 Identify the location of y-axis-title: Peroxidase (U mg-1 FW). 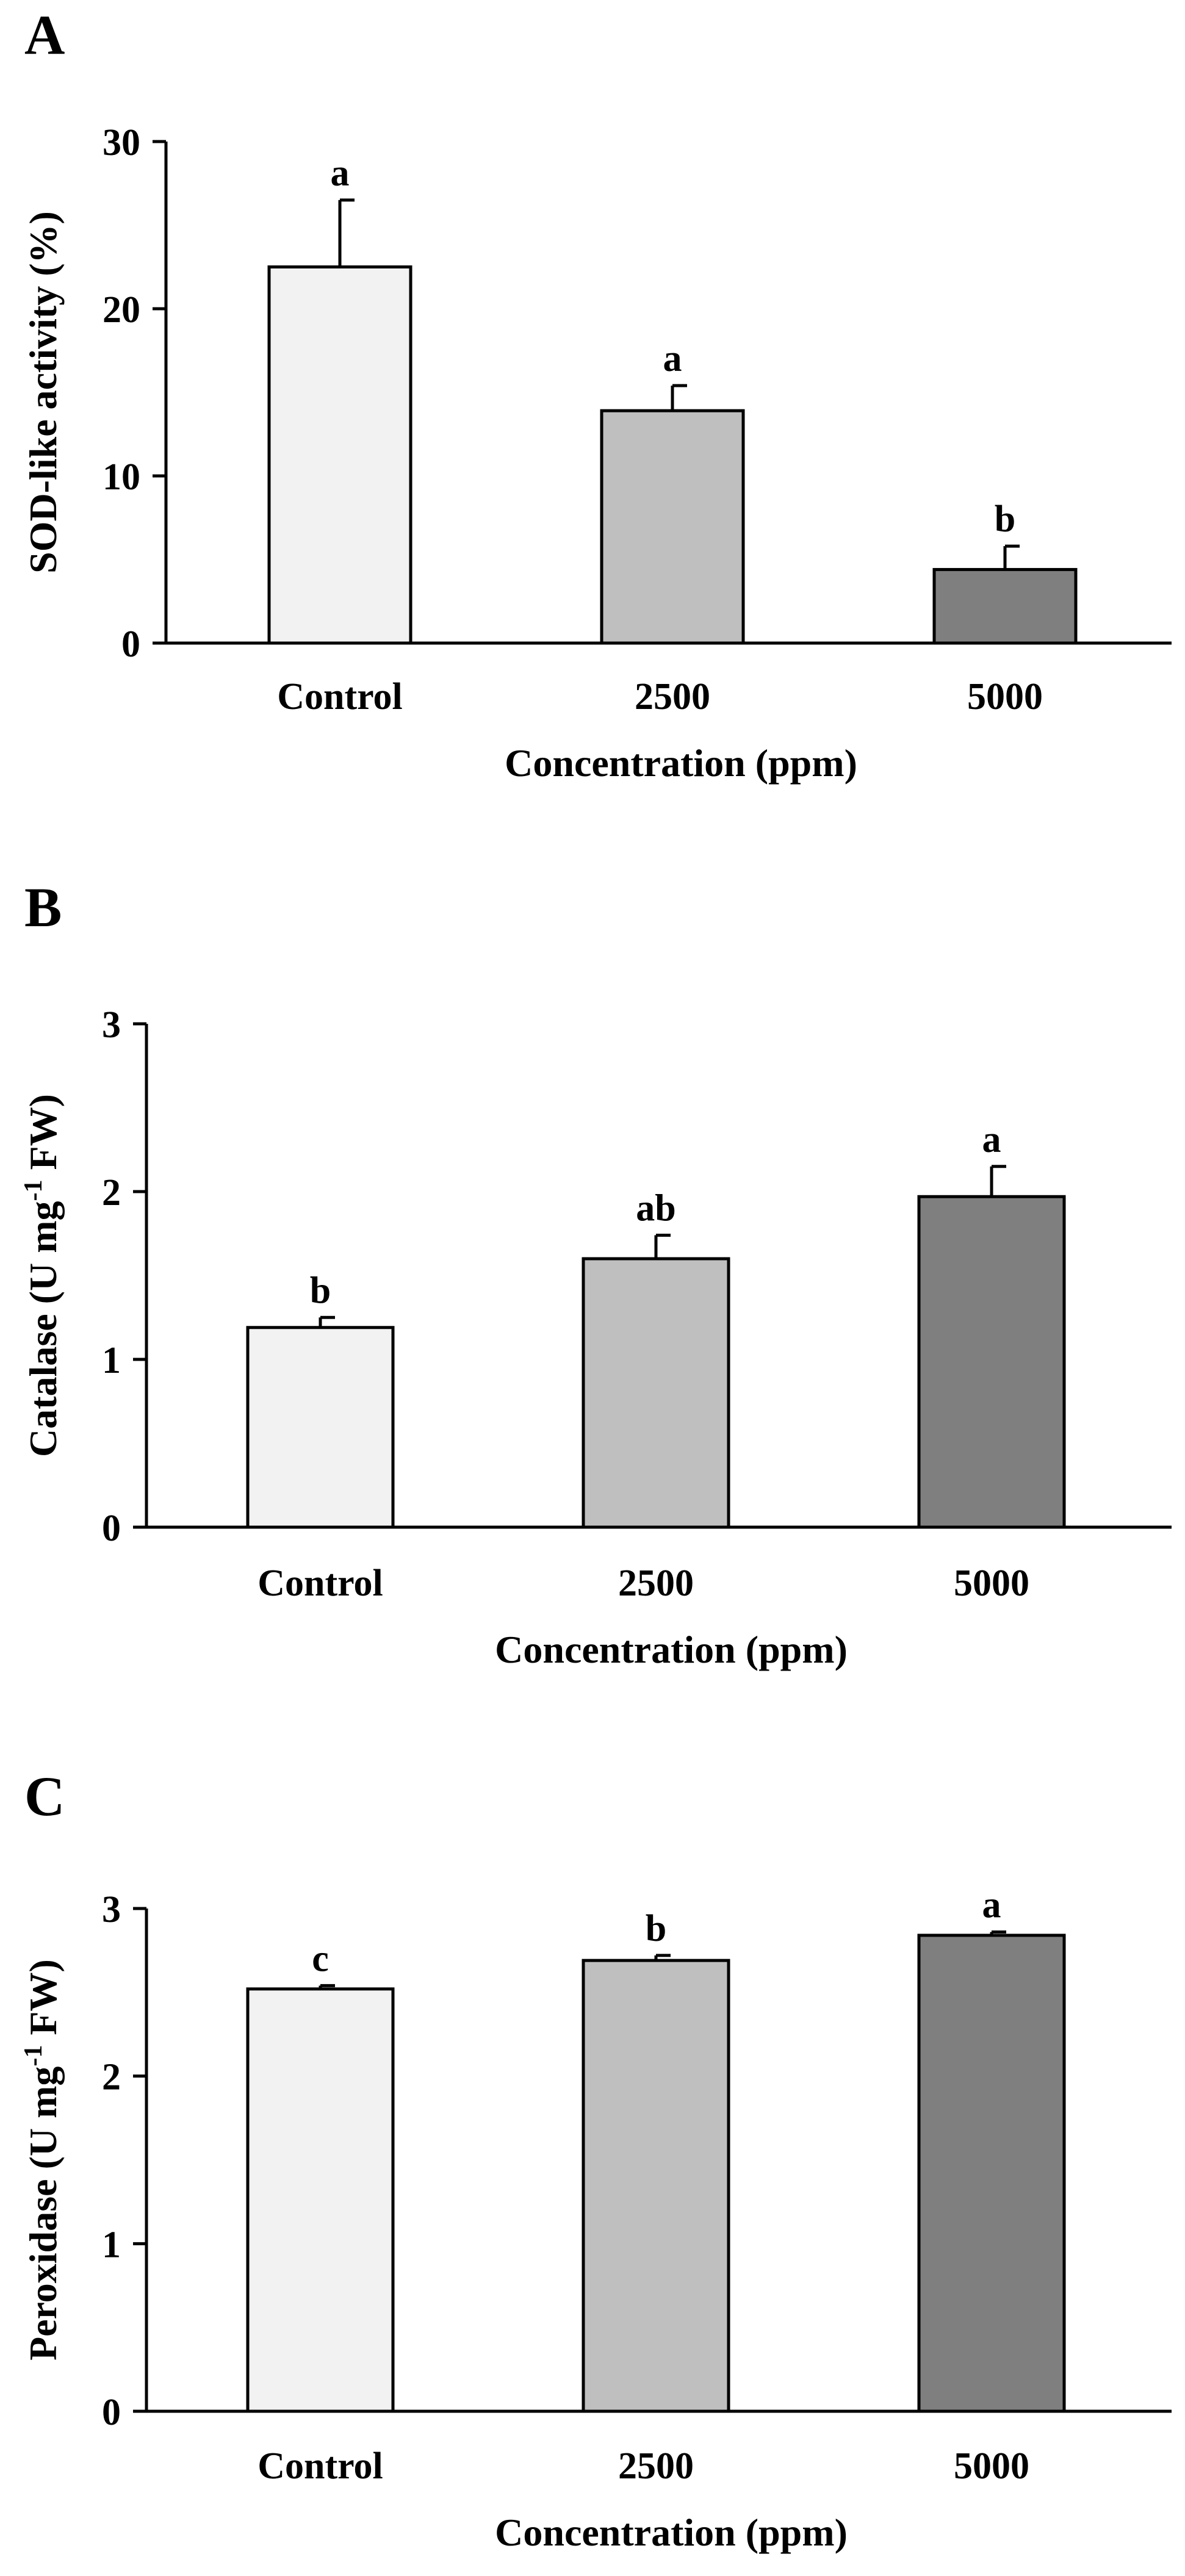
(43, 2160).